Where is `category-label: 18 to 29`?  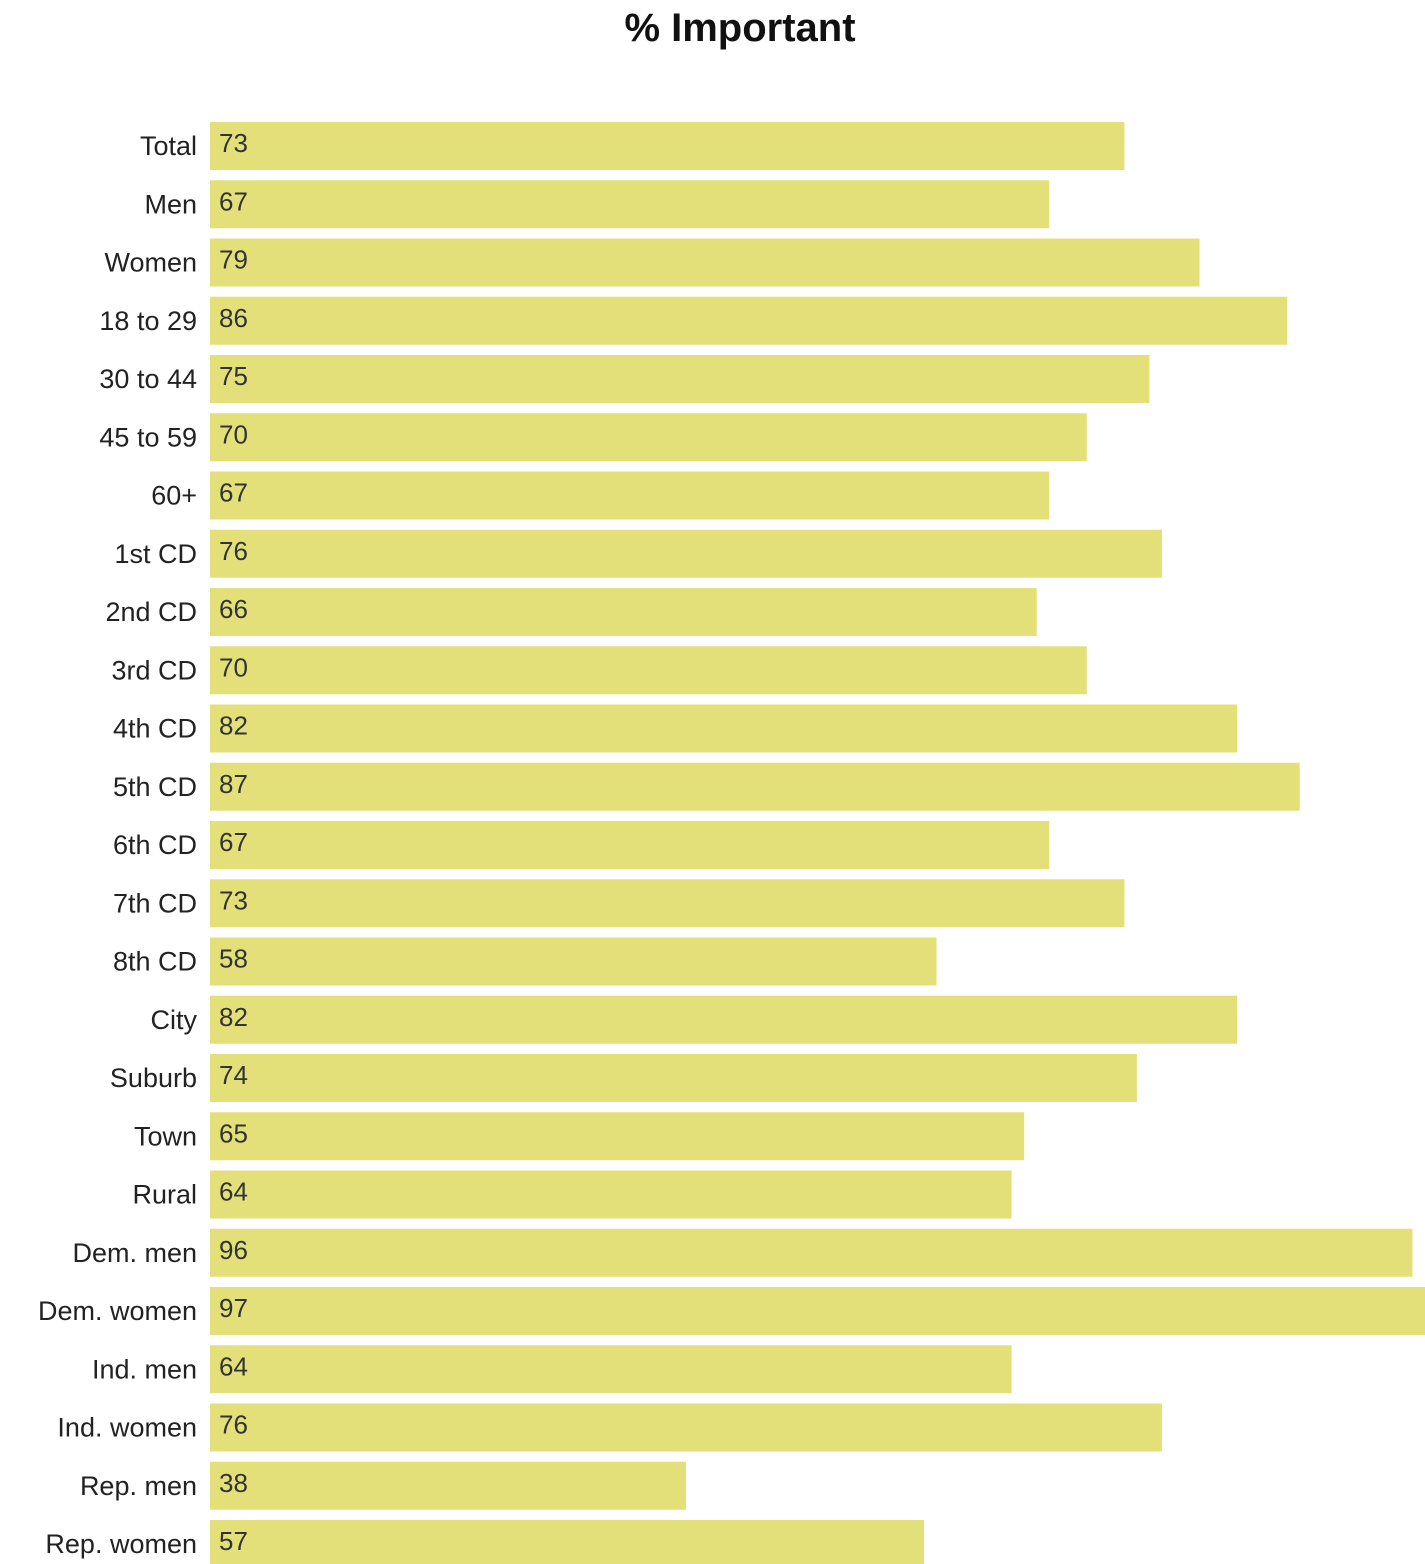 category-label: 18 to 29 is located at coordinates (148, 321).